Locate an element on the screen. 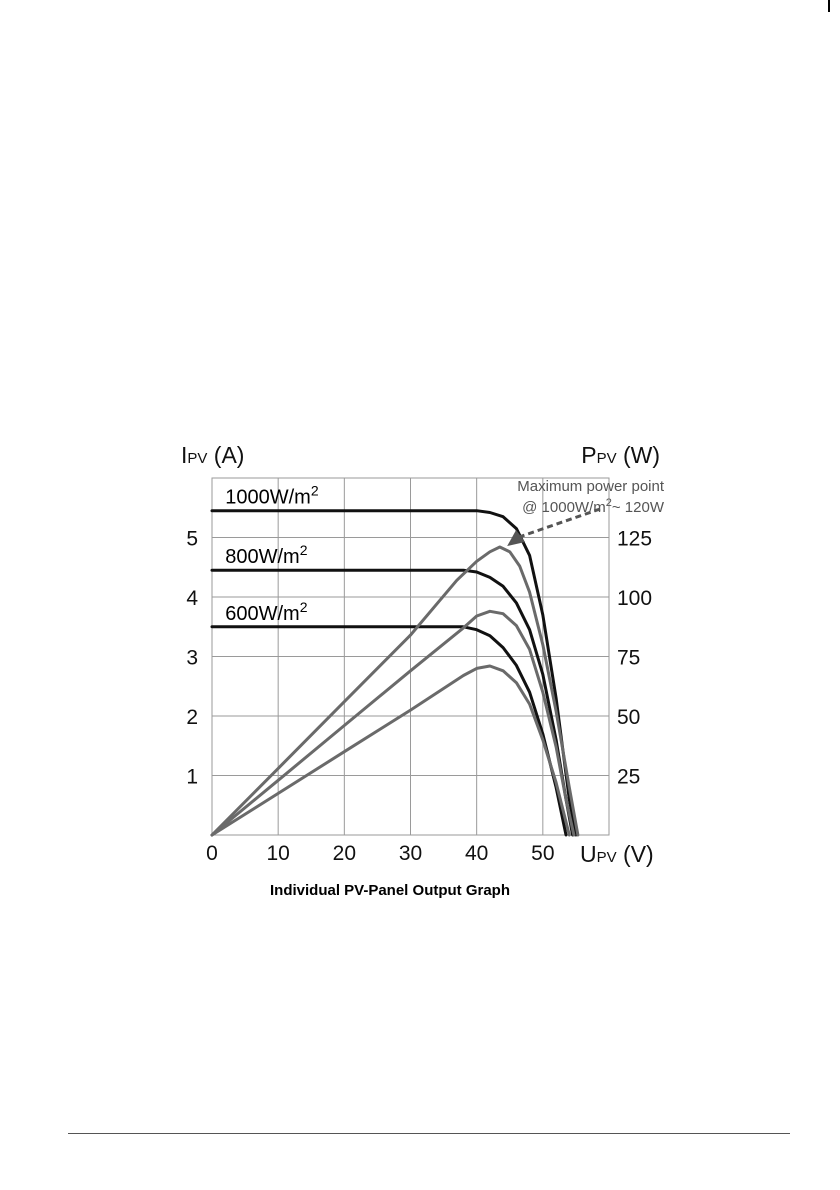 This screenshot has width=840, height=1190. chart-title: Individual PV-Panel Output Graph is located at coordinates (390, 890).